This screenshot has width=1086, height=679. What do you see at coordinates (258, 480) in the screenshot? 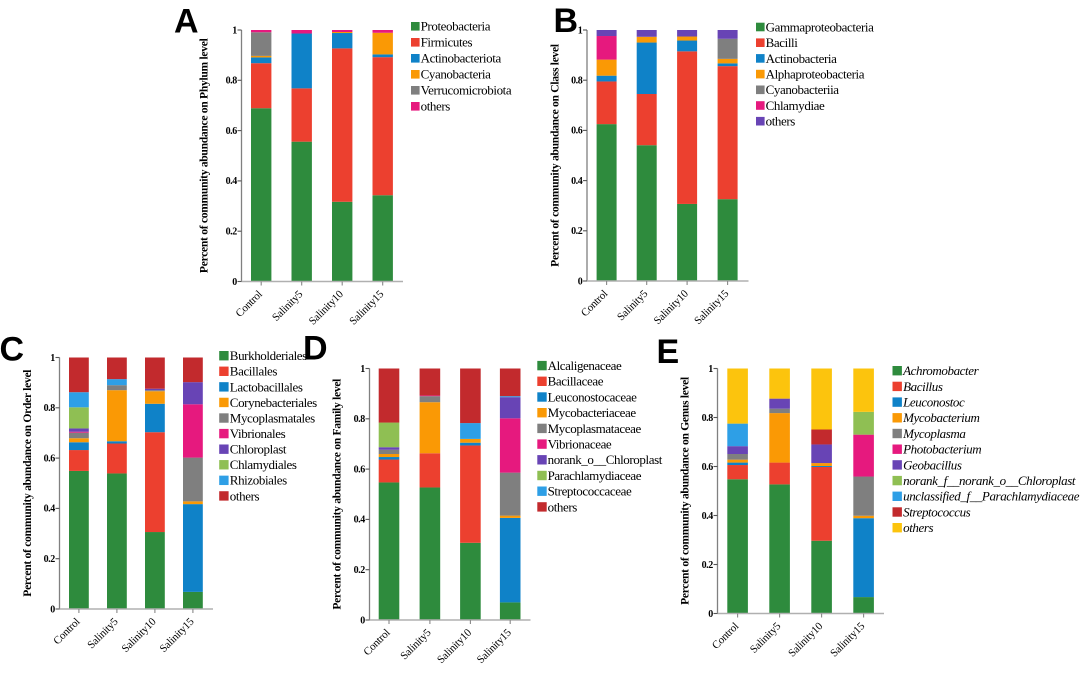
I see `svg-text: Rhizobiales` at bounding box center [258, 480].